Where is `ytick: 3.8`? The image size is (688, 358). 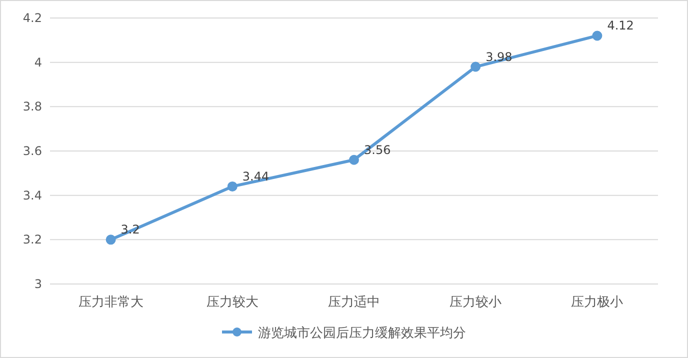
ytick: 3.8 is located at coordinates (32, 107).